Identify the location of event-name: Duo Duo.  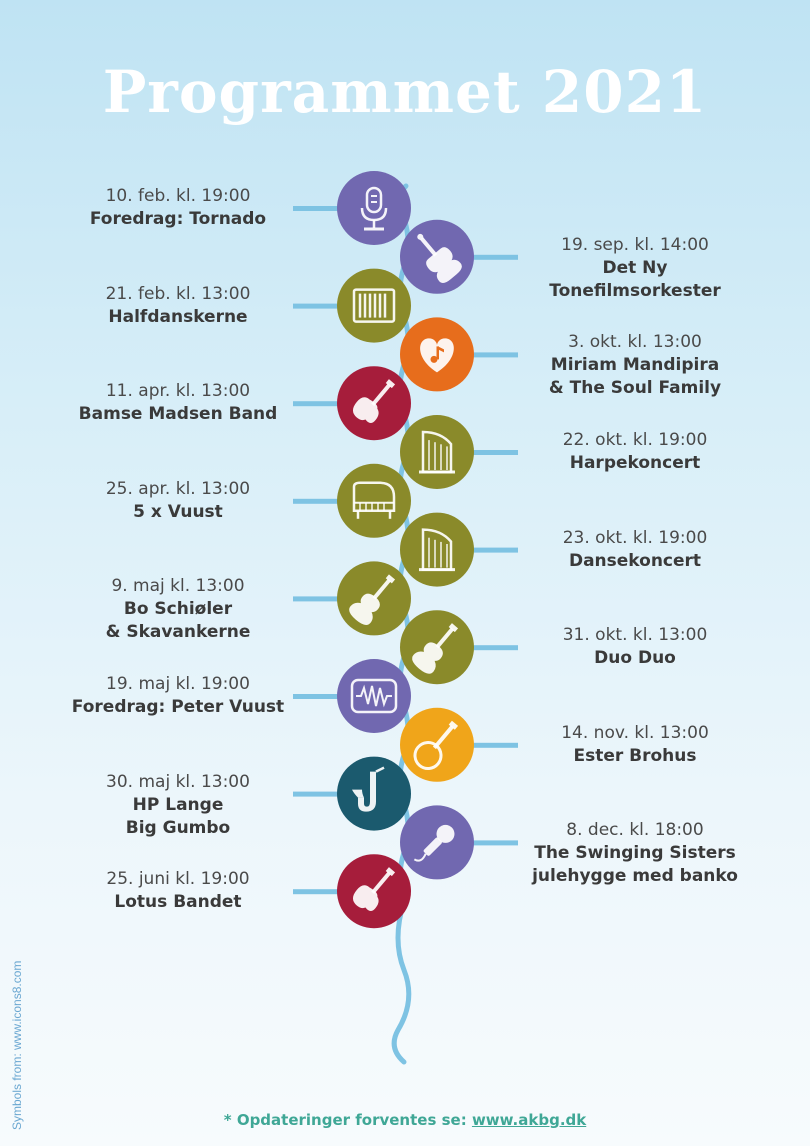
(635, 658).